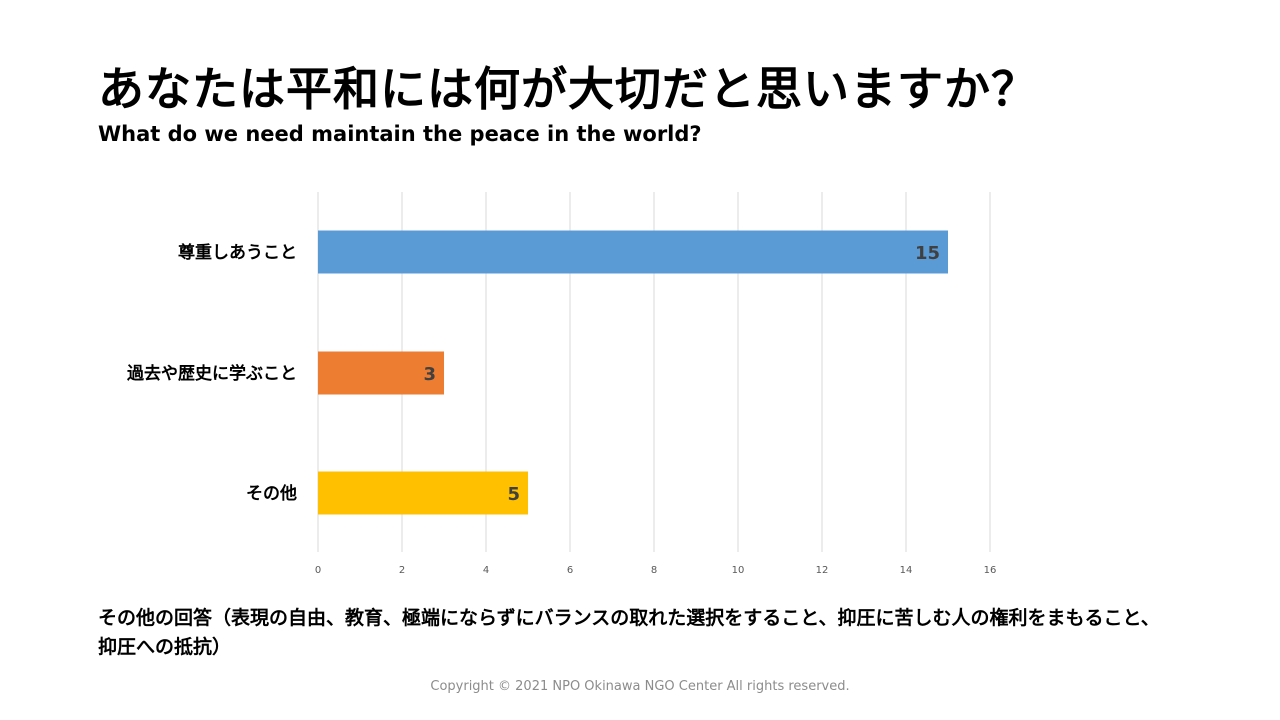 Image resolution: width=1280 pixels, height=720 pixels. What do you see at coordinates (990, 570) in the screenshot?
I see `x-tick-label-8: 16` at bounding box center [990, 570].